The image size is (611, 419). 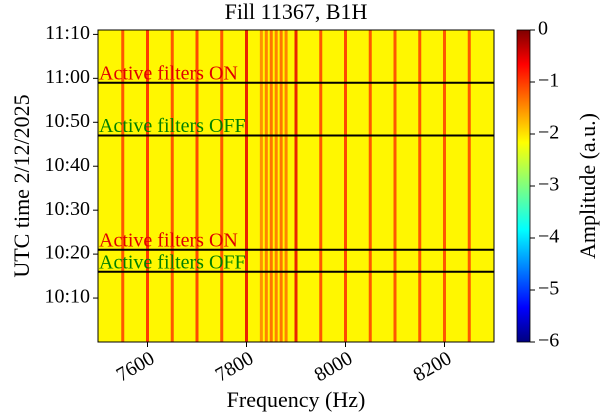 What do you see at coordinates (587, 186) in the screenshot?
I see `colorbar-label: Amplitude (a.u.)` at bounding box center [587, 186].